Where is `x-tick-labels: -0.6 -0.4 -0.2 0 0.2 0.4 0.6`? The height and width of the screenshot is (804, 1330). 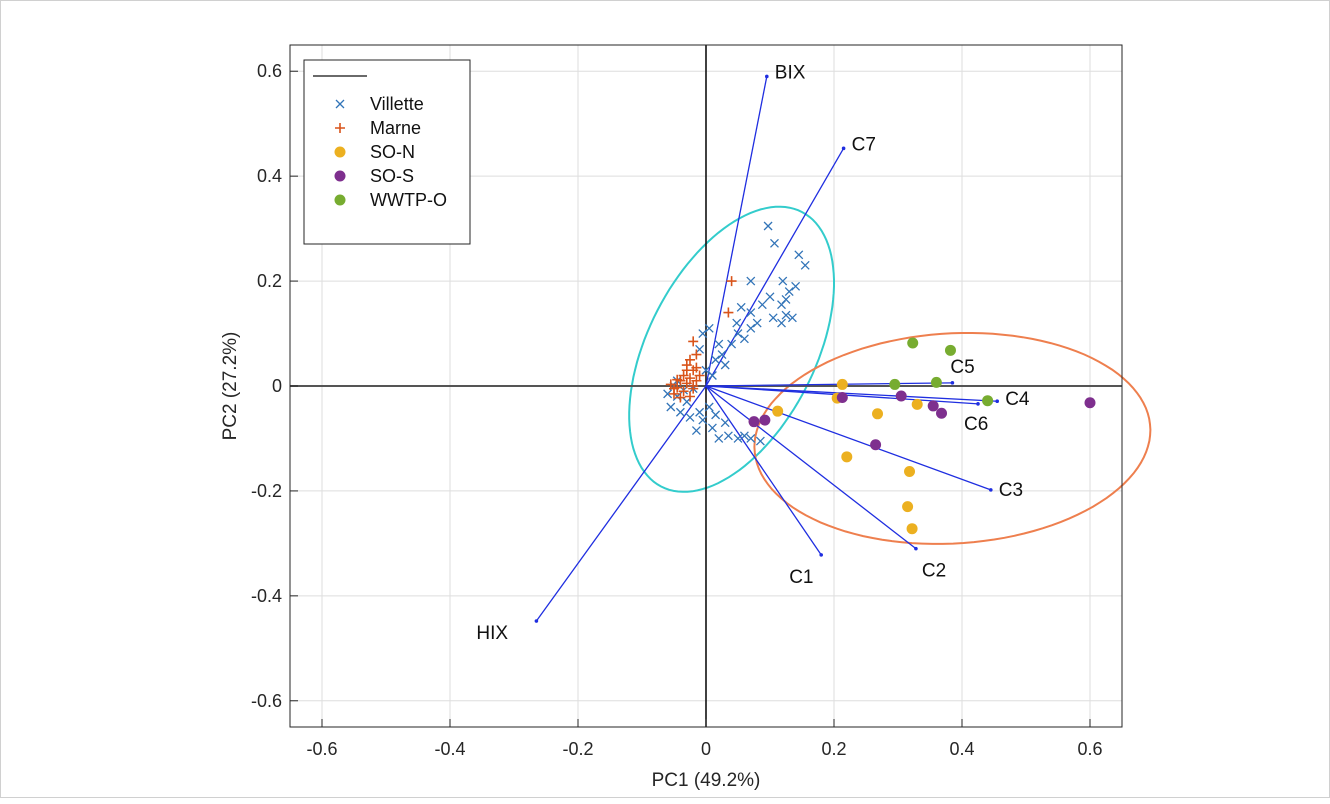
x-tick-labels: -0.6 -0.4 -0.2 0 0.2 0.4 0.6 is located at coordinates (704, 739).